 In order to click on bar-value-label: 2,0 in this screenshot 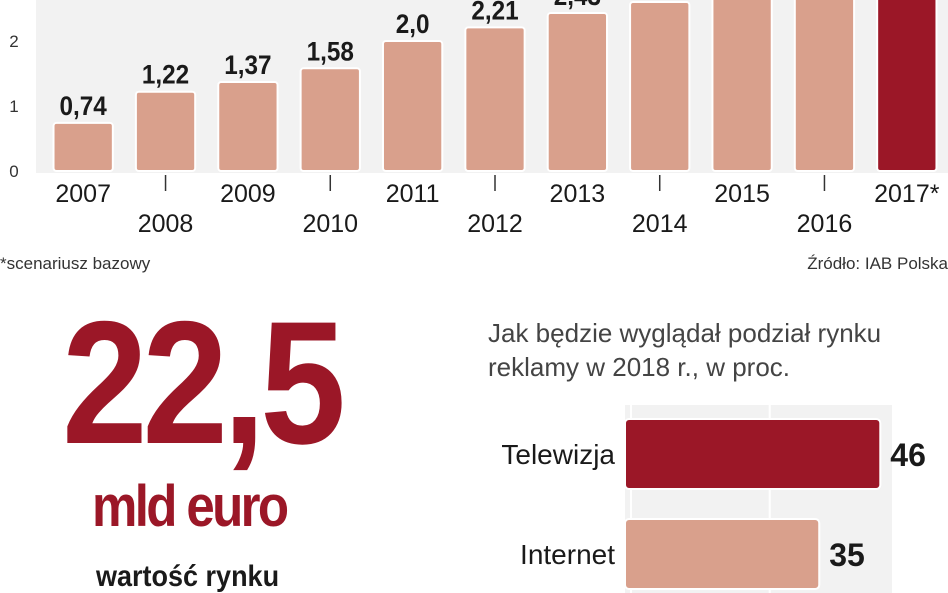, I will do `click(413, 24)`.